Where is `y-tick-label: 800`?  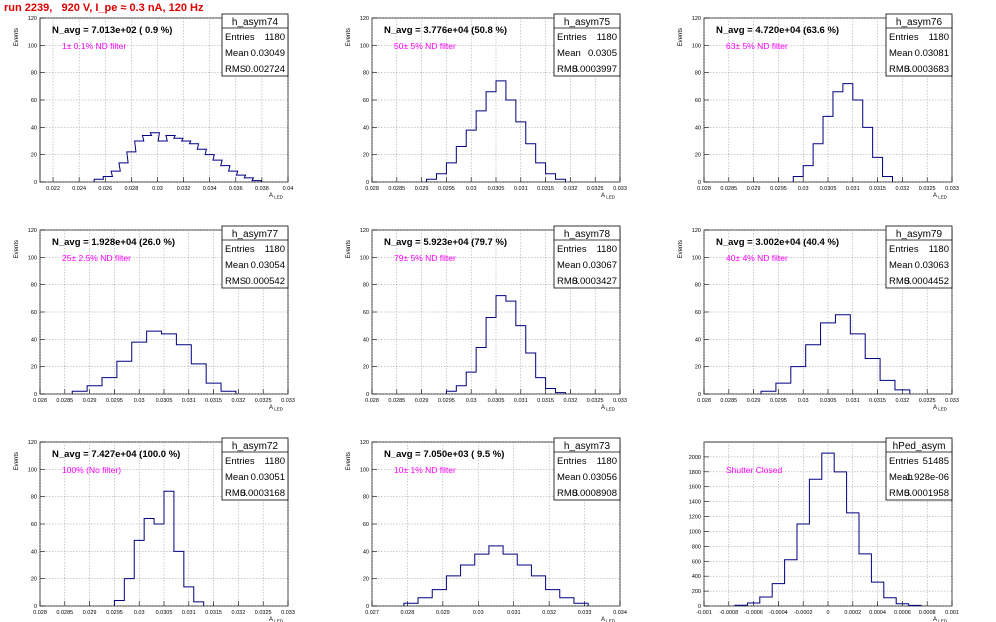
y-tick-label: 800 is located at coordinates (696, 547).